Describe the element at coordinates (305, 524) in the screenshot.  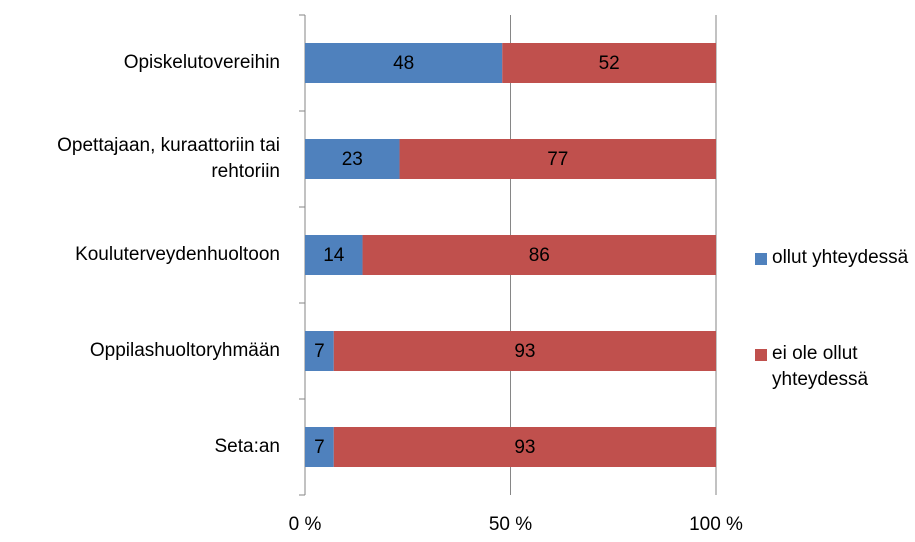
I see `x-tick-label: 0 %` at that location.